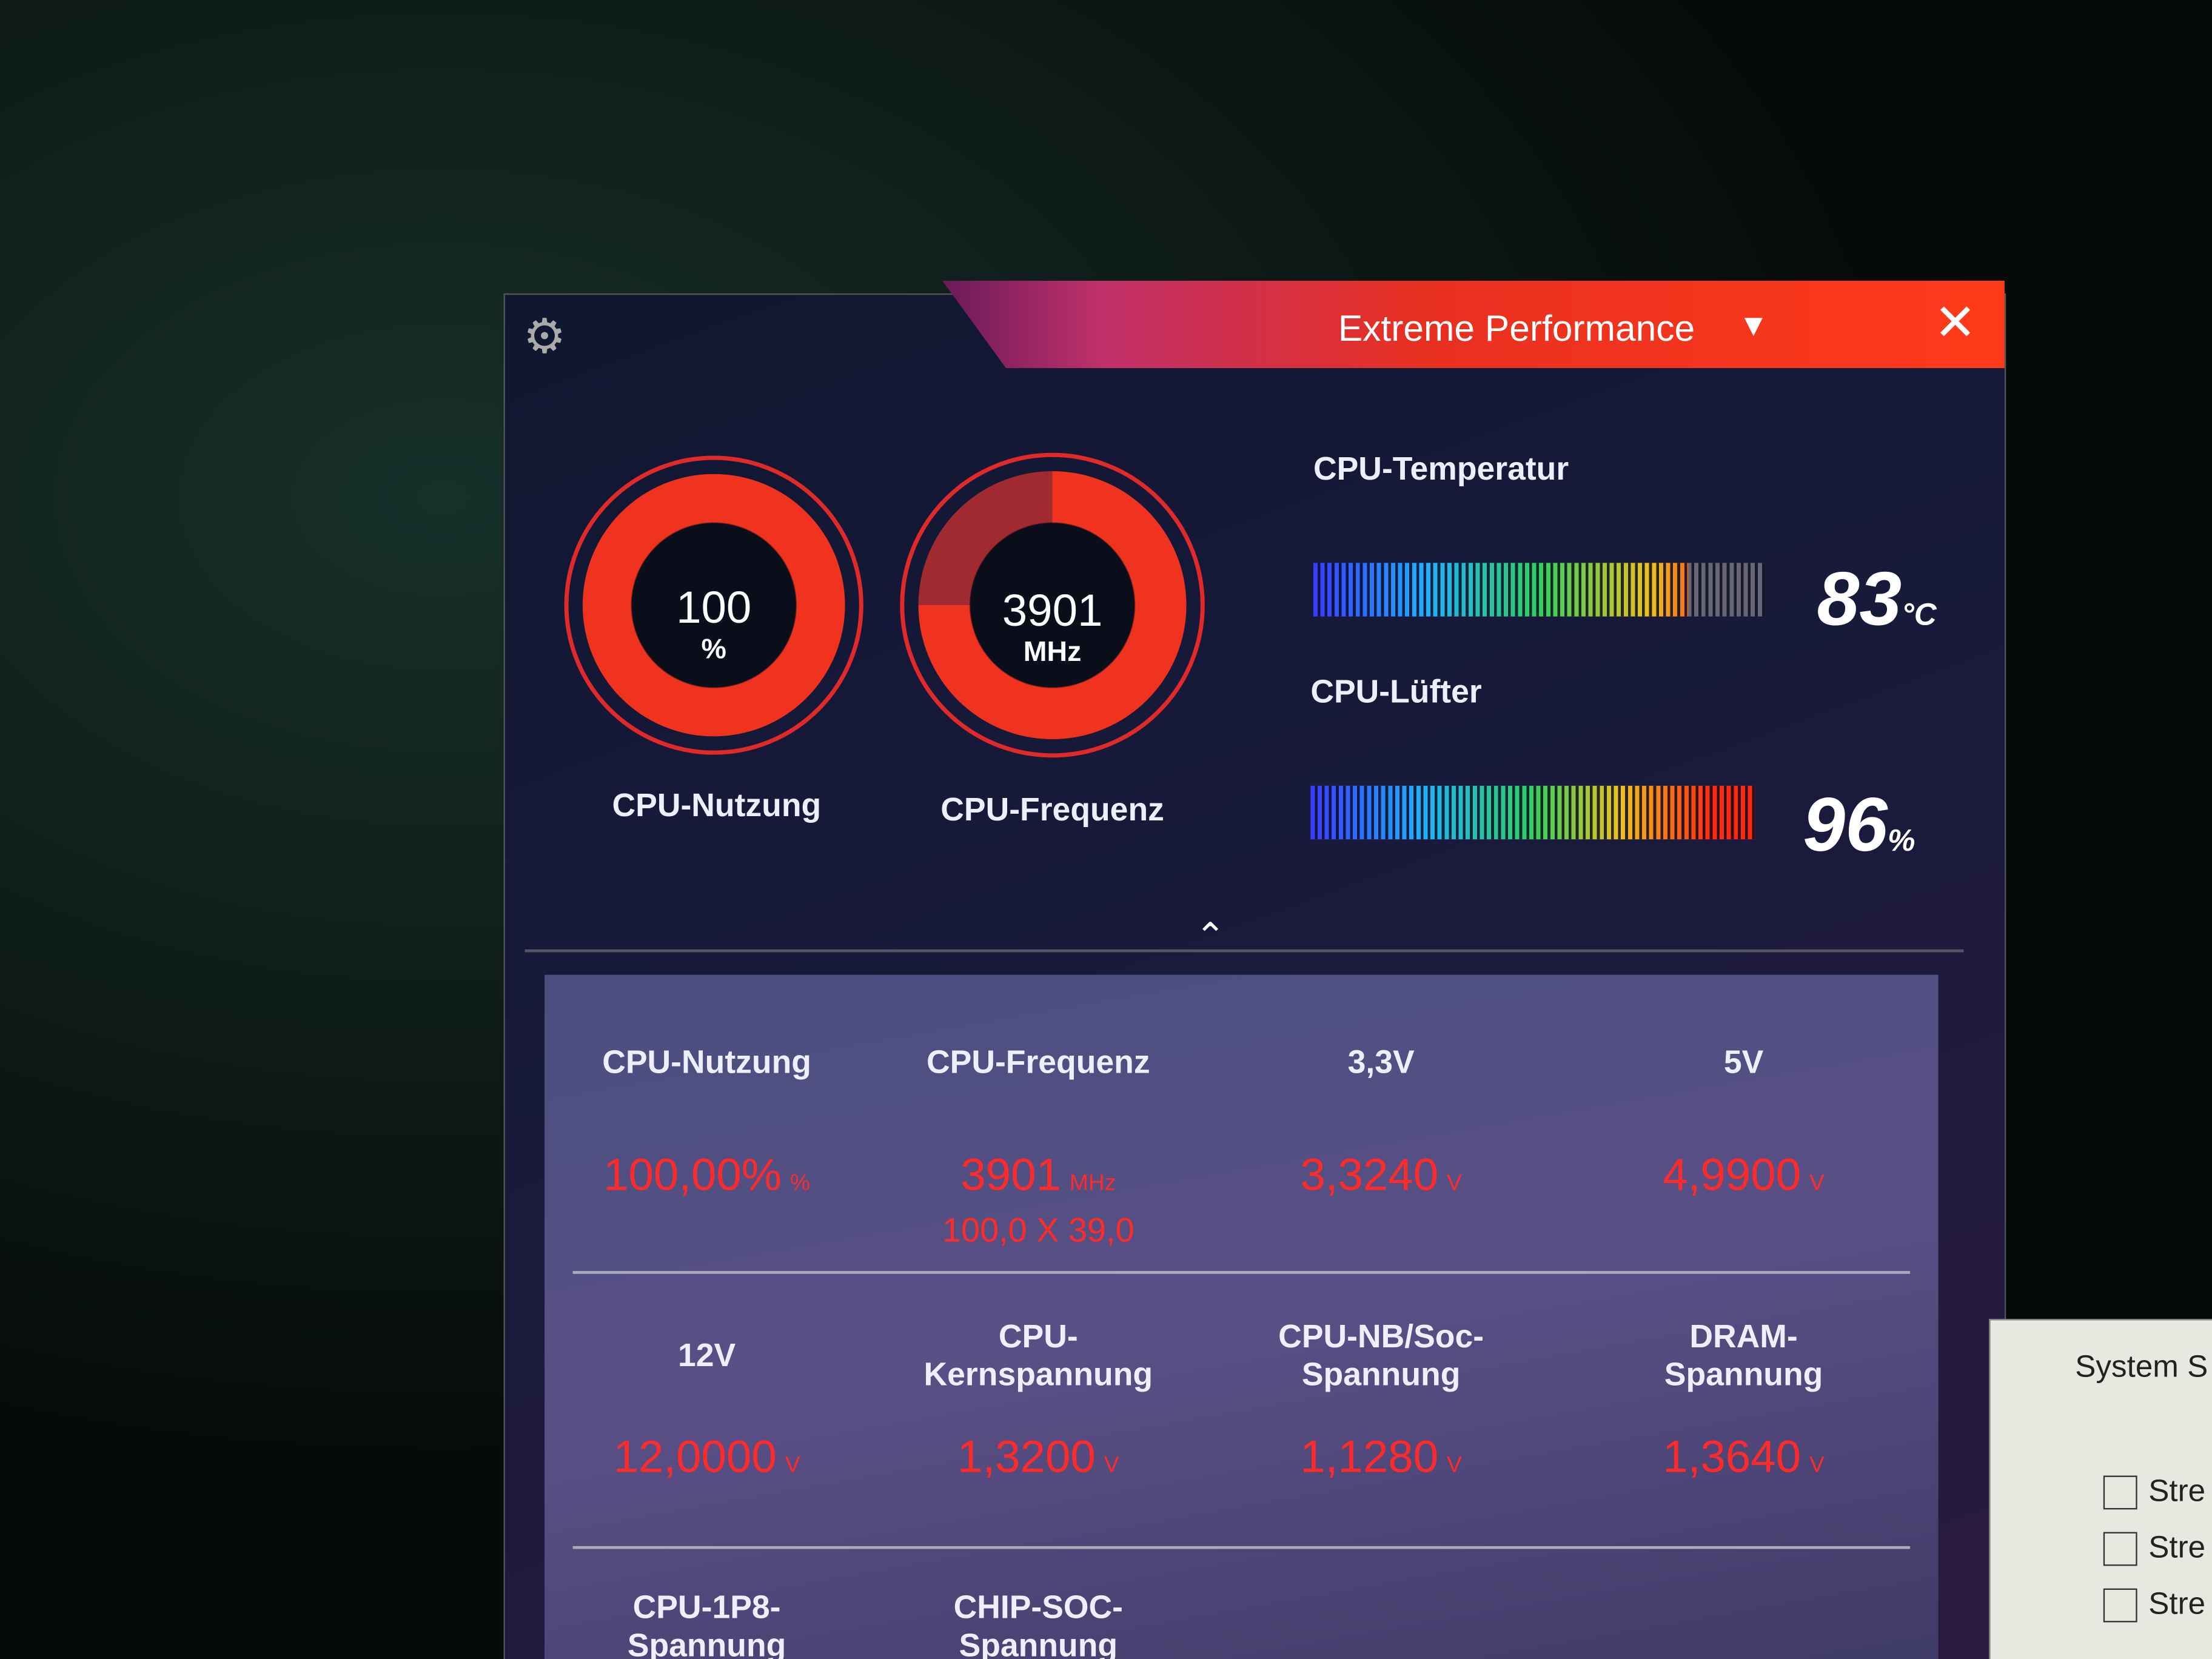  Describe the element at coordinates (1919, 614) in the screenshot. I see `unit: °C` at that location.